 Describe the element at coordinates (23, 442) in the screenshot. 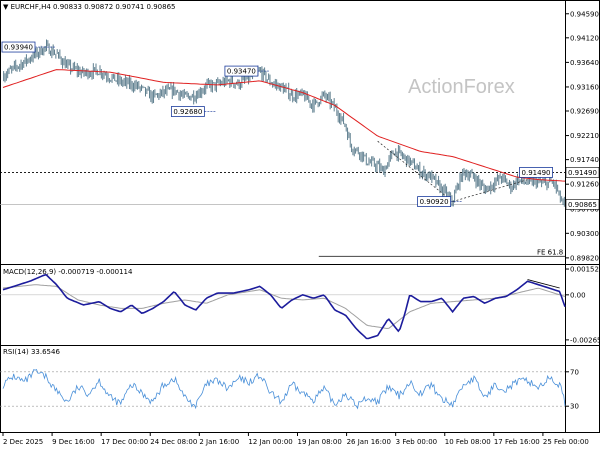

I see `x-tick-label: 2 Dec 2025` at that location.